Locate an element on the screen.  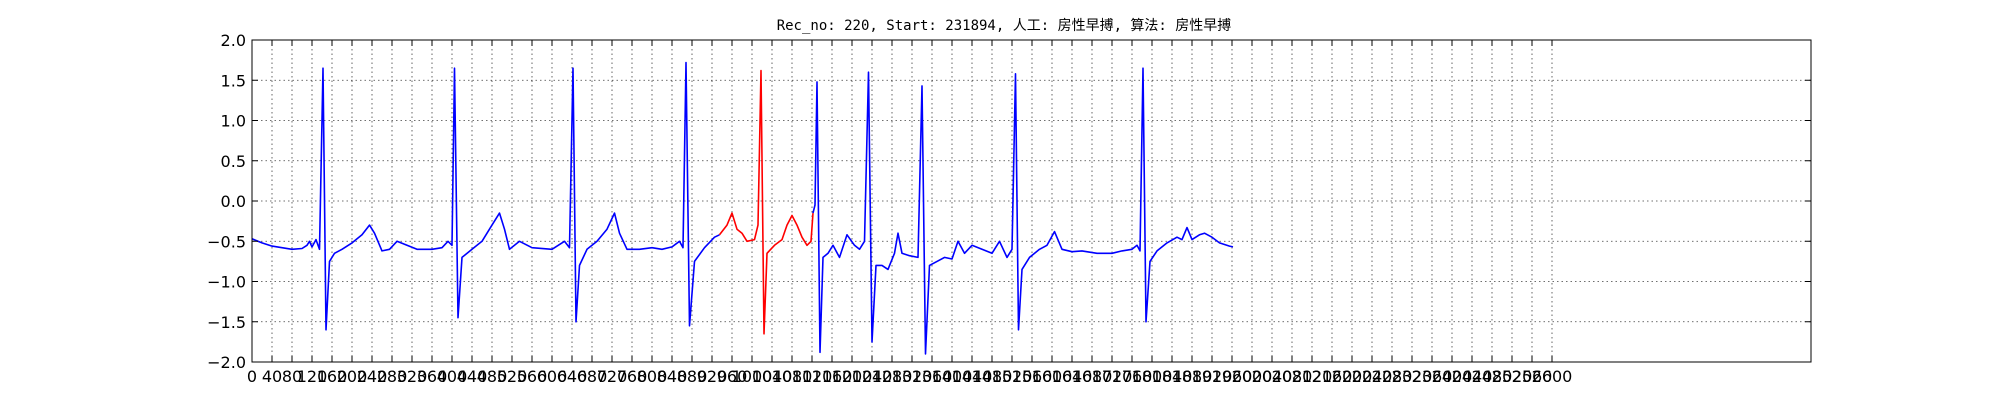
x-tick-label: 2360 is located at coordinates (1432, 376).